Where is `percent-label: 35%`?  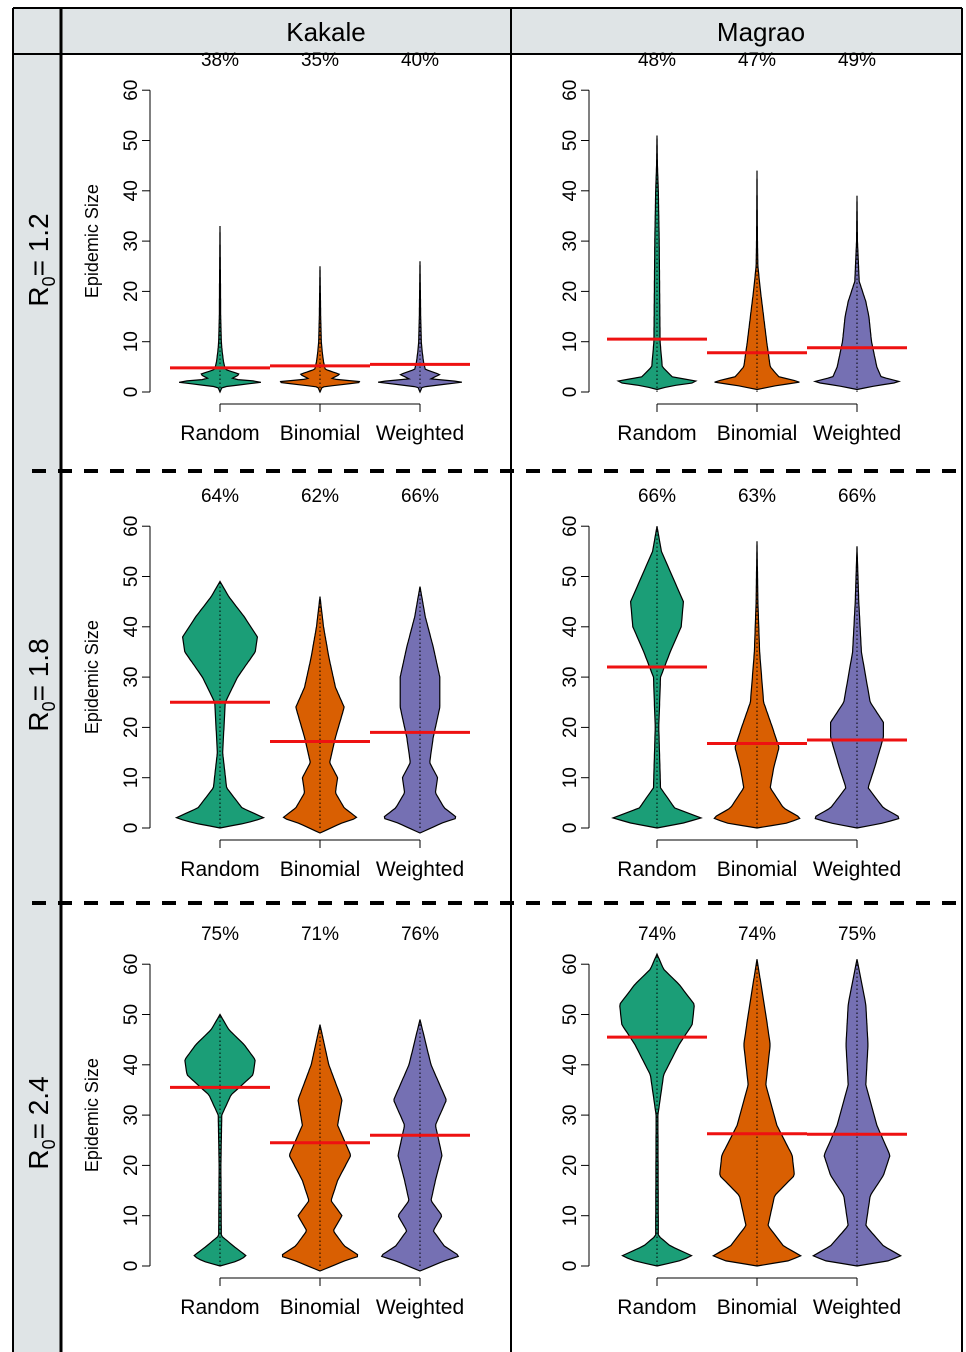 percent-label: 35% is located at coordinates (320, 60).